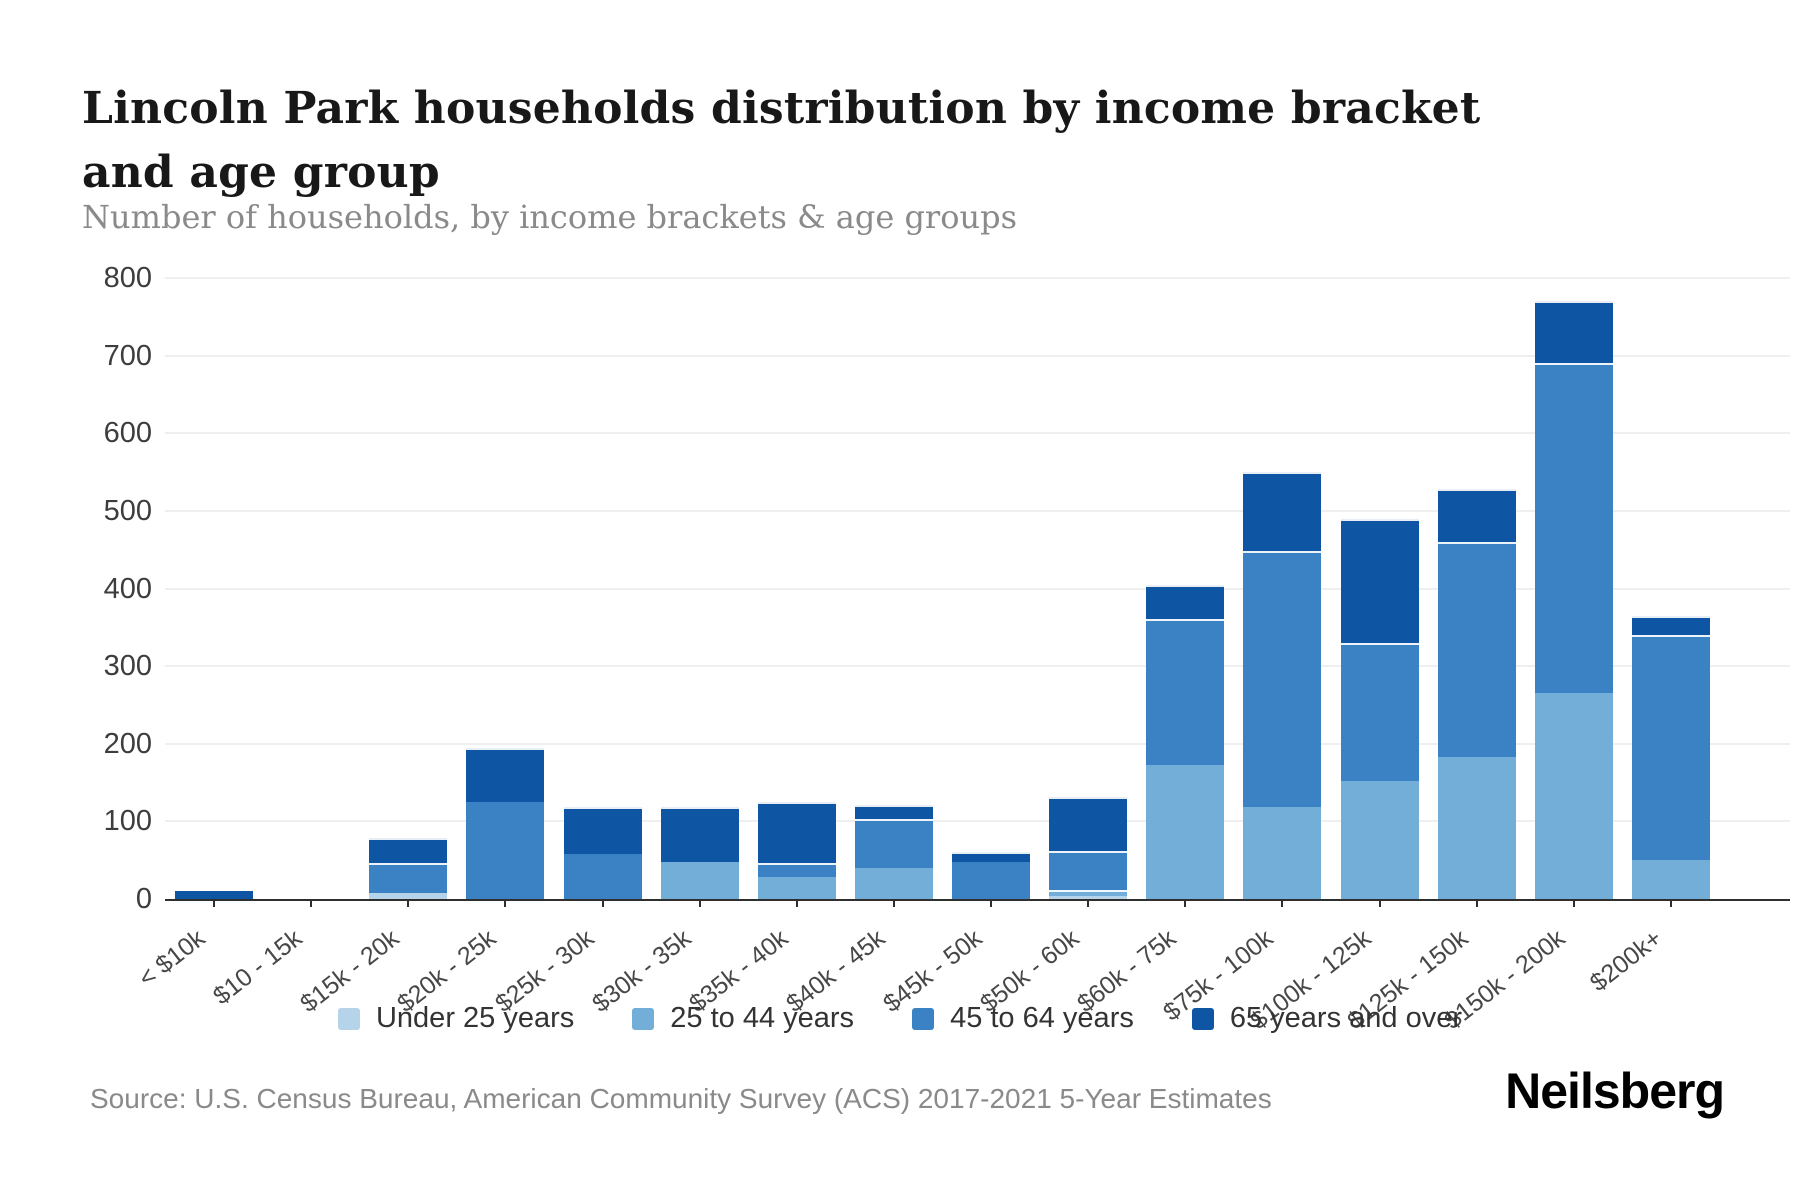 Image resolution: width=1800 pixels, height=1200 pixels. What do you see at coordinates (127, 355) in the screenshot?
I see `y-axis-tick-label: 700` at bounding box center [127, 355].